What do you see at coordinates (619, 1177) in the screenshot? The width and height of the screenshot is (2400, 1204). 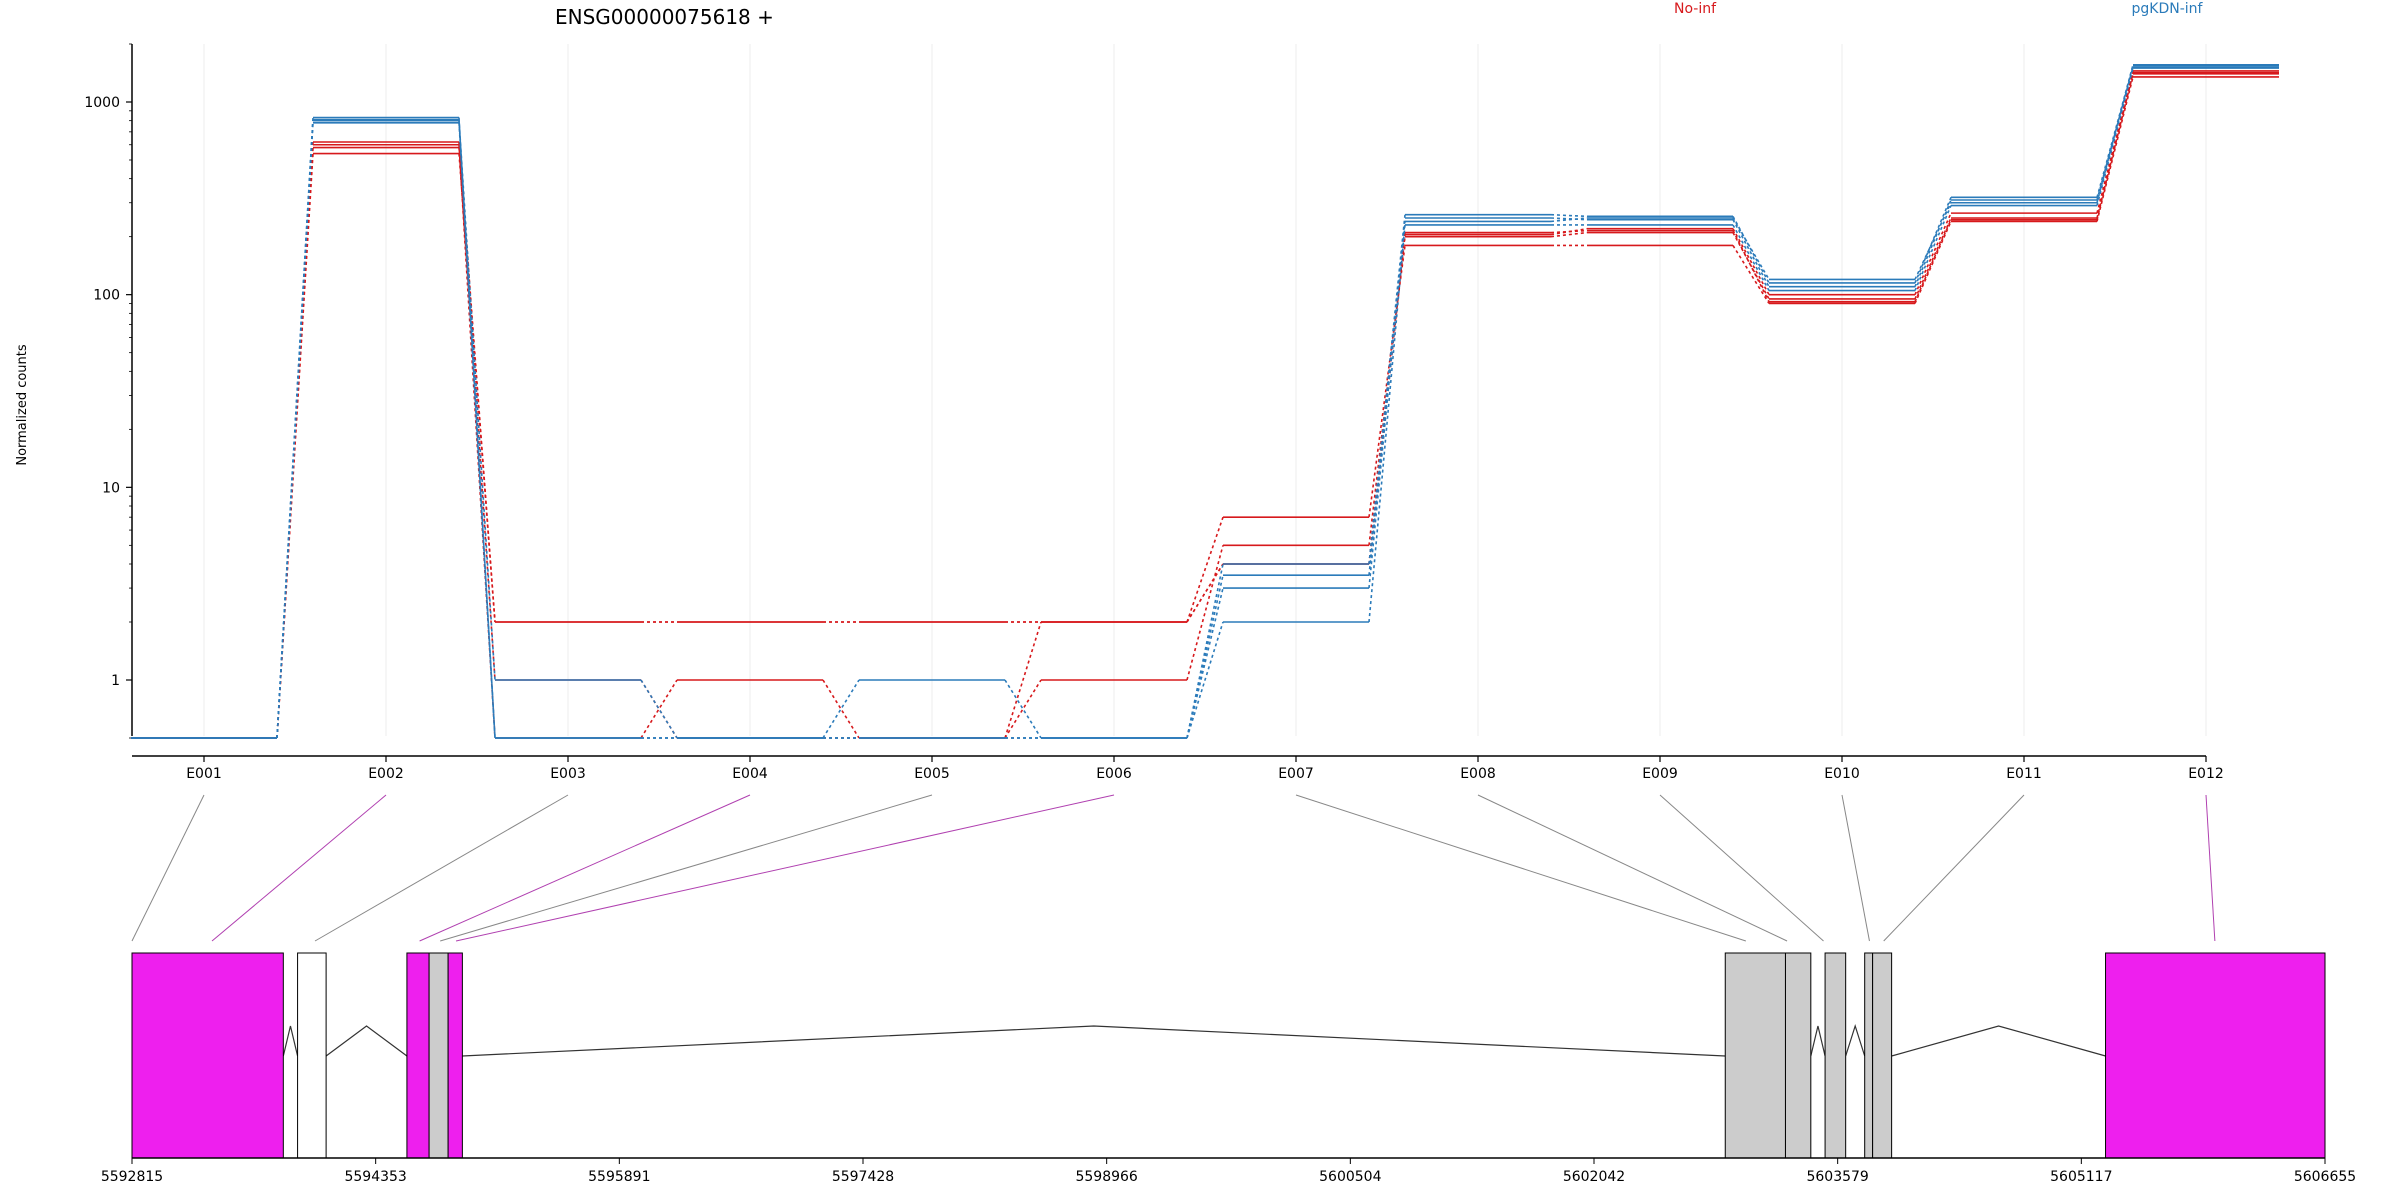 I see `genomic-tick-label: 5595891` at bounding box center [619, 1177].